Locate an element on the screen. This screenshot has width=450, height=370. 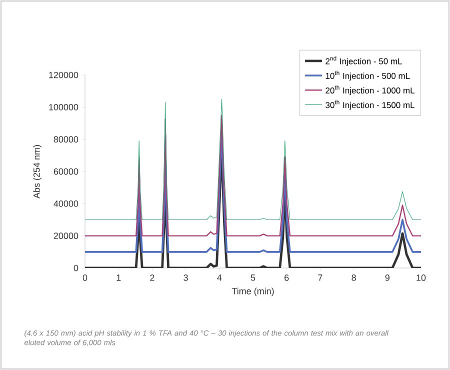
x-axis-title: Time (min) is located at coordinates (253, 292).